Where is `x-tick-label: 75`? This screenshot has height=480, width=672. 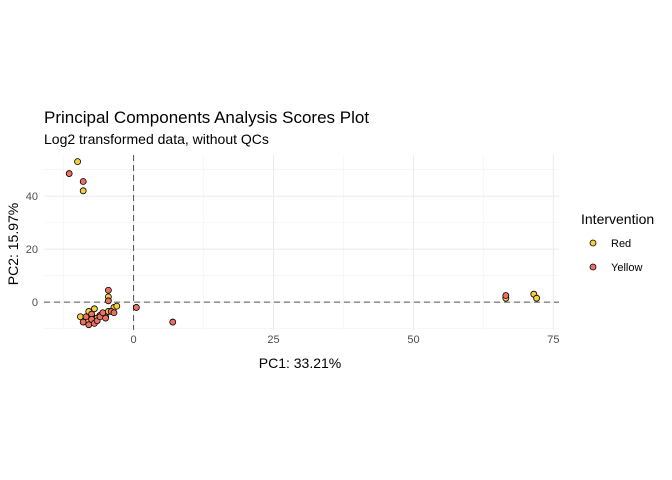
x-tick-label: 75 is located at coordinates (553, 340).